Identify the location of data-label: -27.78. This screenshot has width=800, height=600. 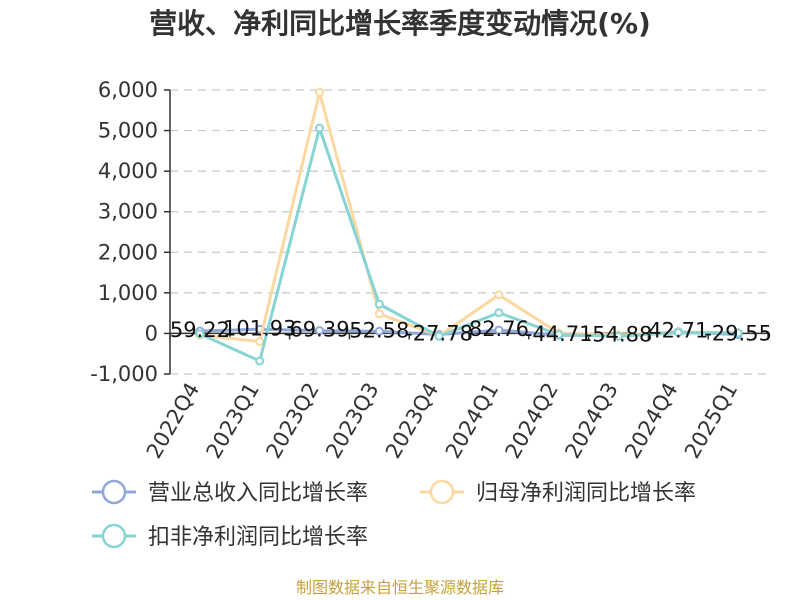
(439, 334).